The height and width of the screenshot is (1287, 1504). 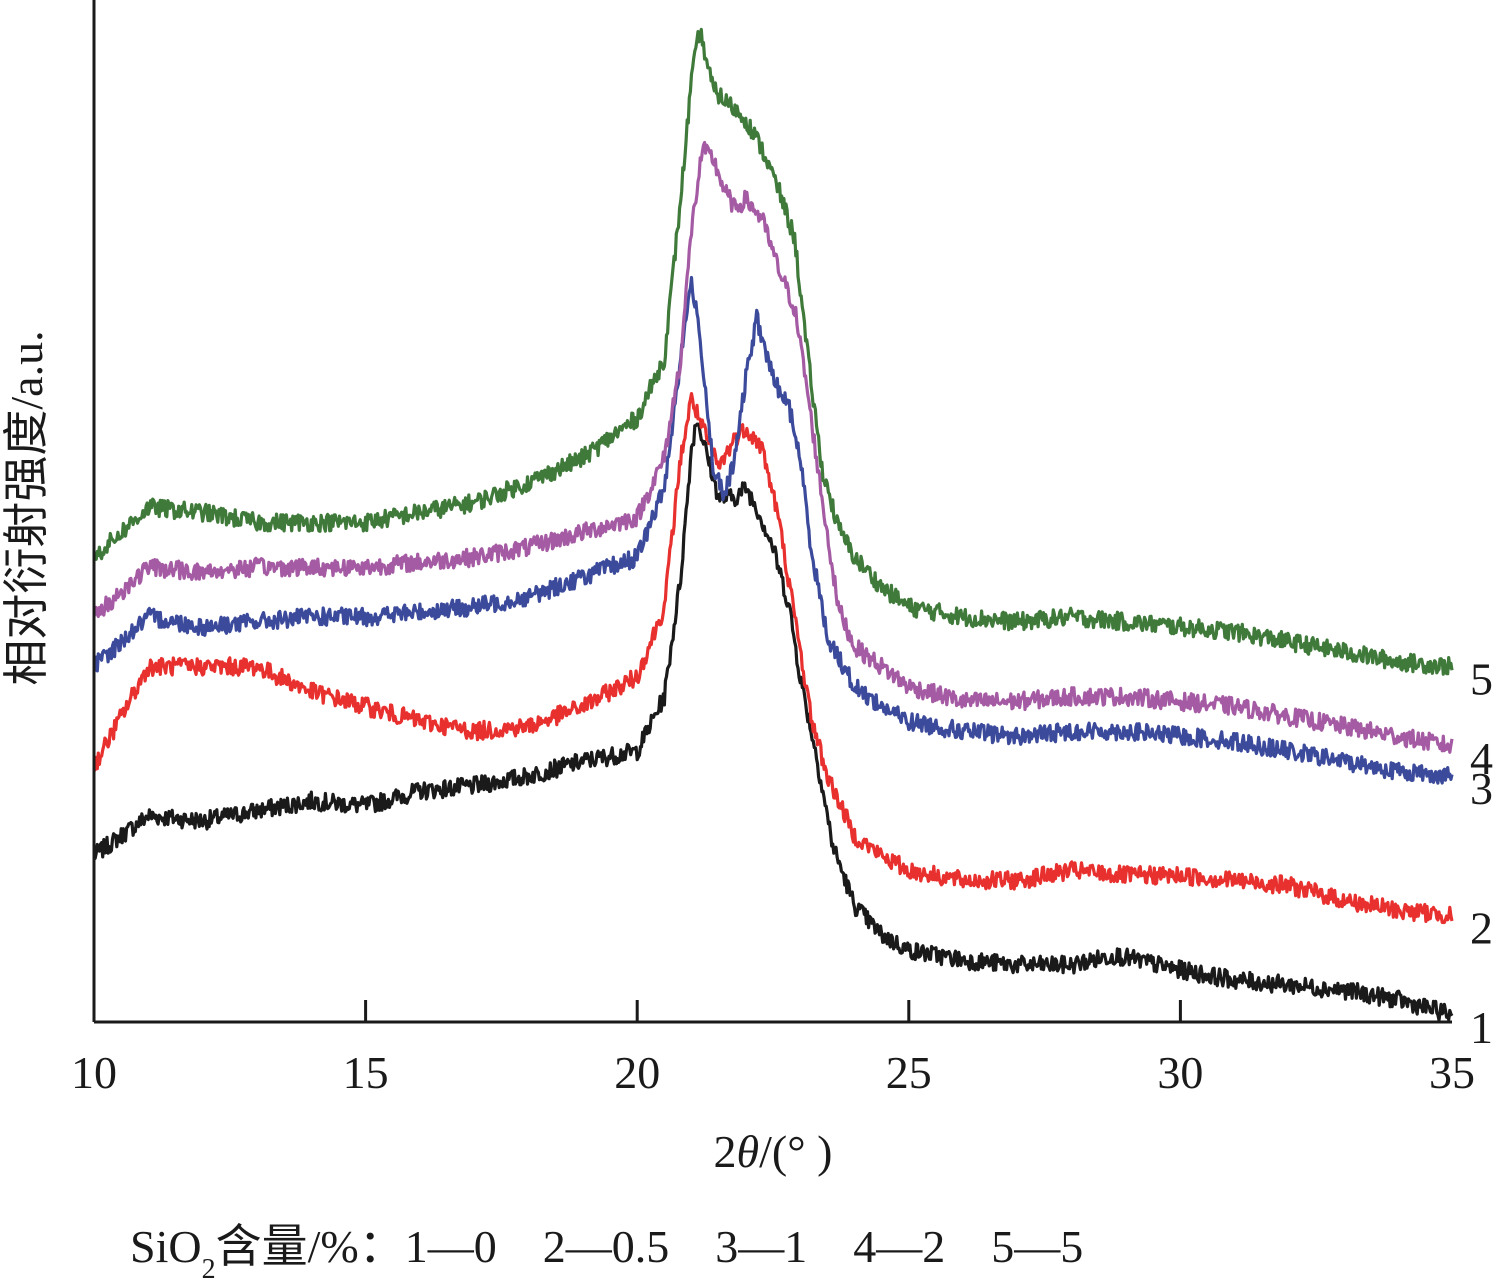 What do you see at coordinates (1481, 927) in the screenshot?
I see `series-label-2: 2` at bounding box center [1481, 927].